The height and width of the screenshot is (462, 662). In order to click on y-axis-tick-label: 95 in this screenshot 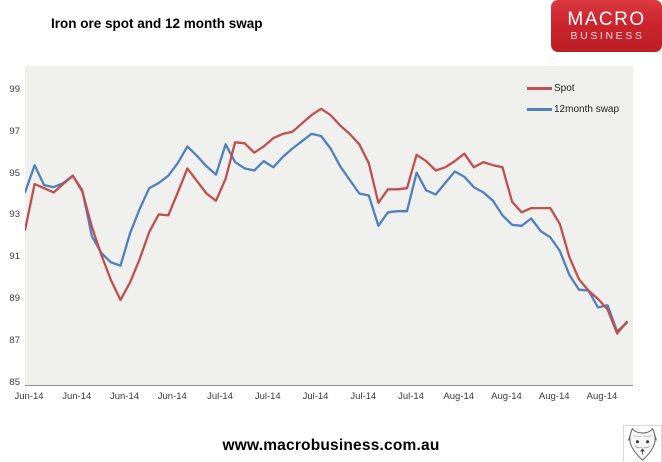, I will do `click(14, 173)`.